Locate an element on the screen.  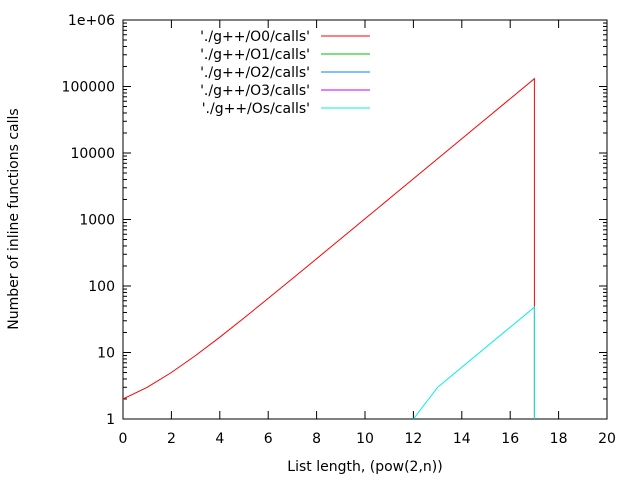
x-tick-label: 16 is located at coordinates (510, 439).